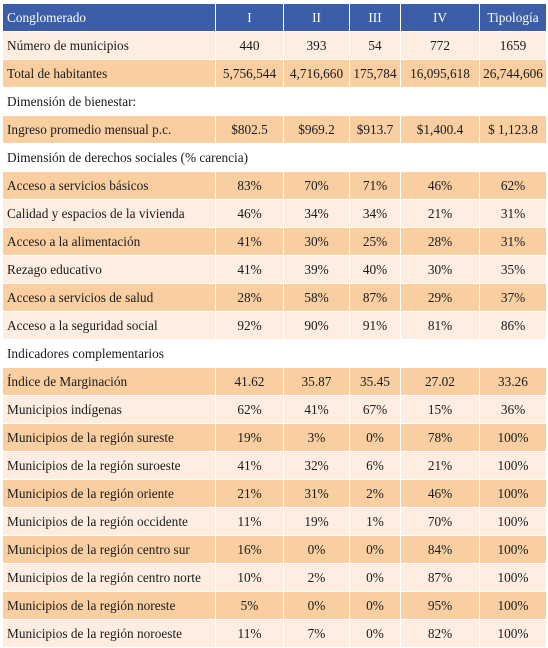  I want to click on value-cell: 16%, so click(249, 549).